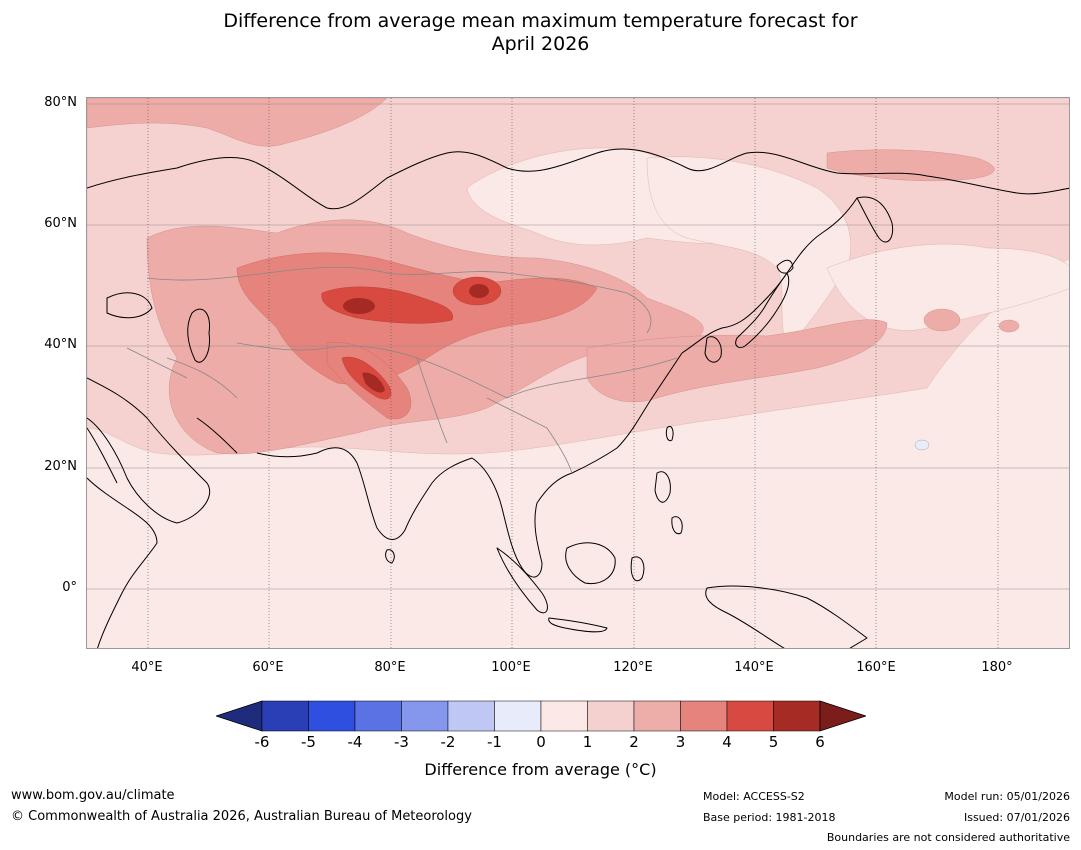  I want to click on lat-label-0: 0°, so click(69, 587).